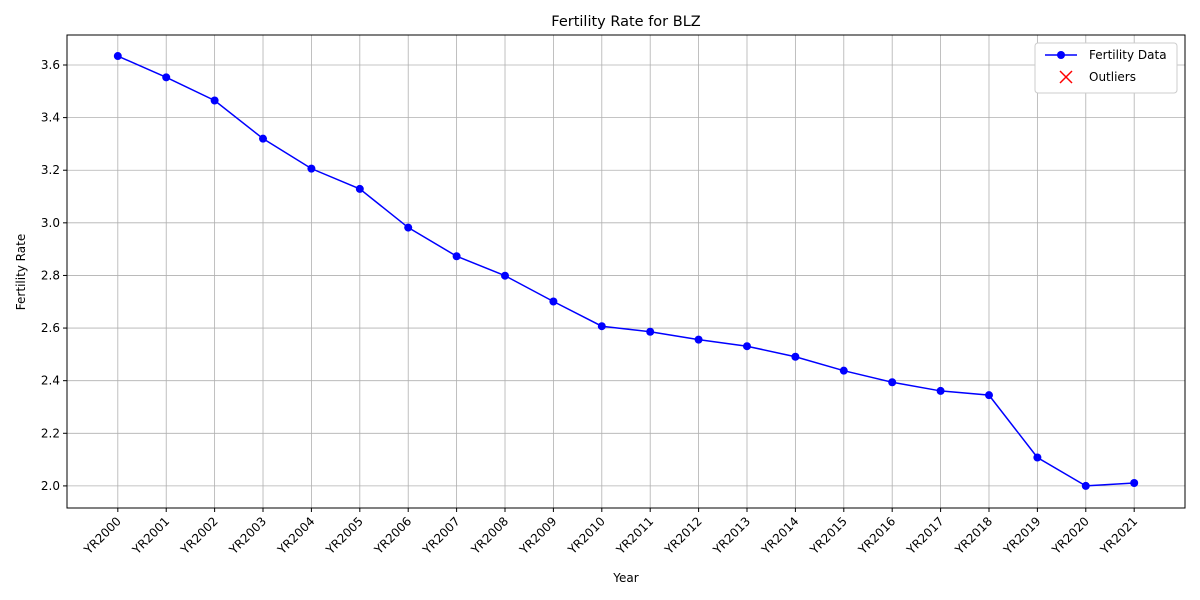 The height and width of the screenshot is (600, 1200). Describe the element at coordinates (1112, 77) in the screenshot. I see `legend-label: Outliers` at that location.